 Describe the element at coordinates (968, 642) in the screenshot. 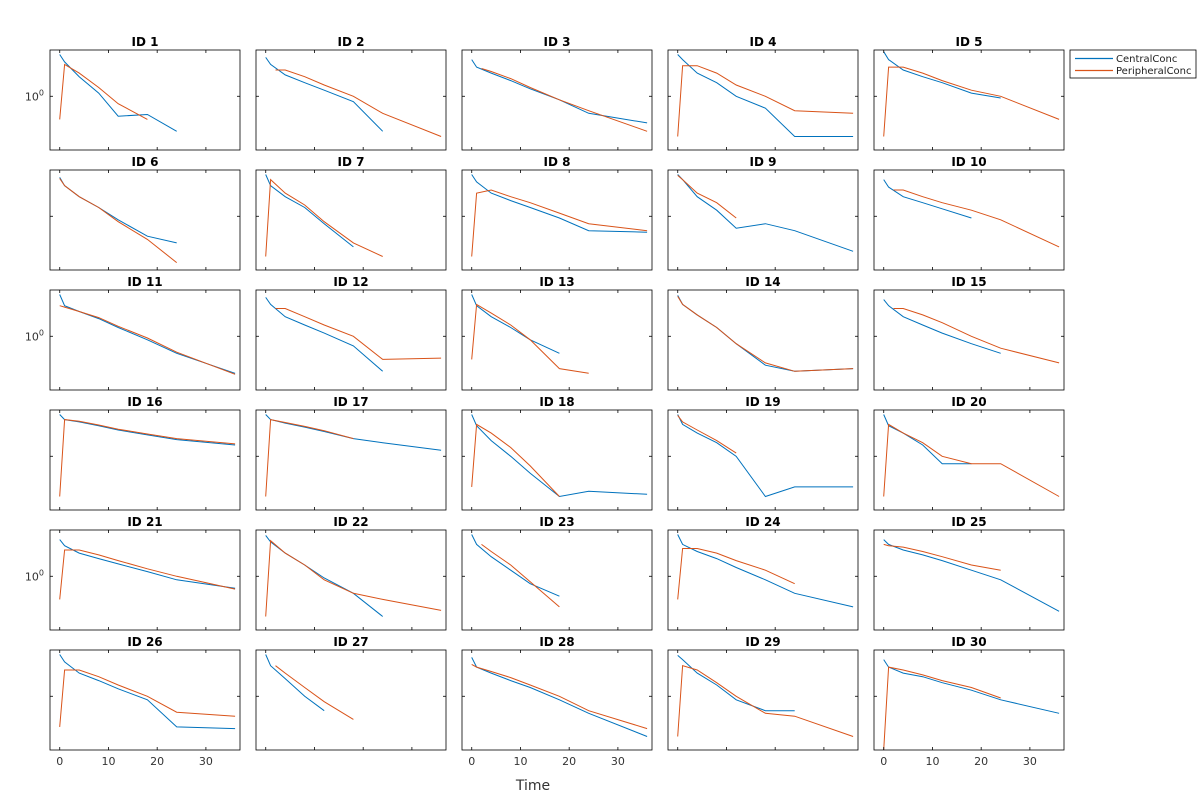

I see `panel-title: ID 30` at that location.